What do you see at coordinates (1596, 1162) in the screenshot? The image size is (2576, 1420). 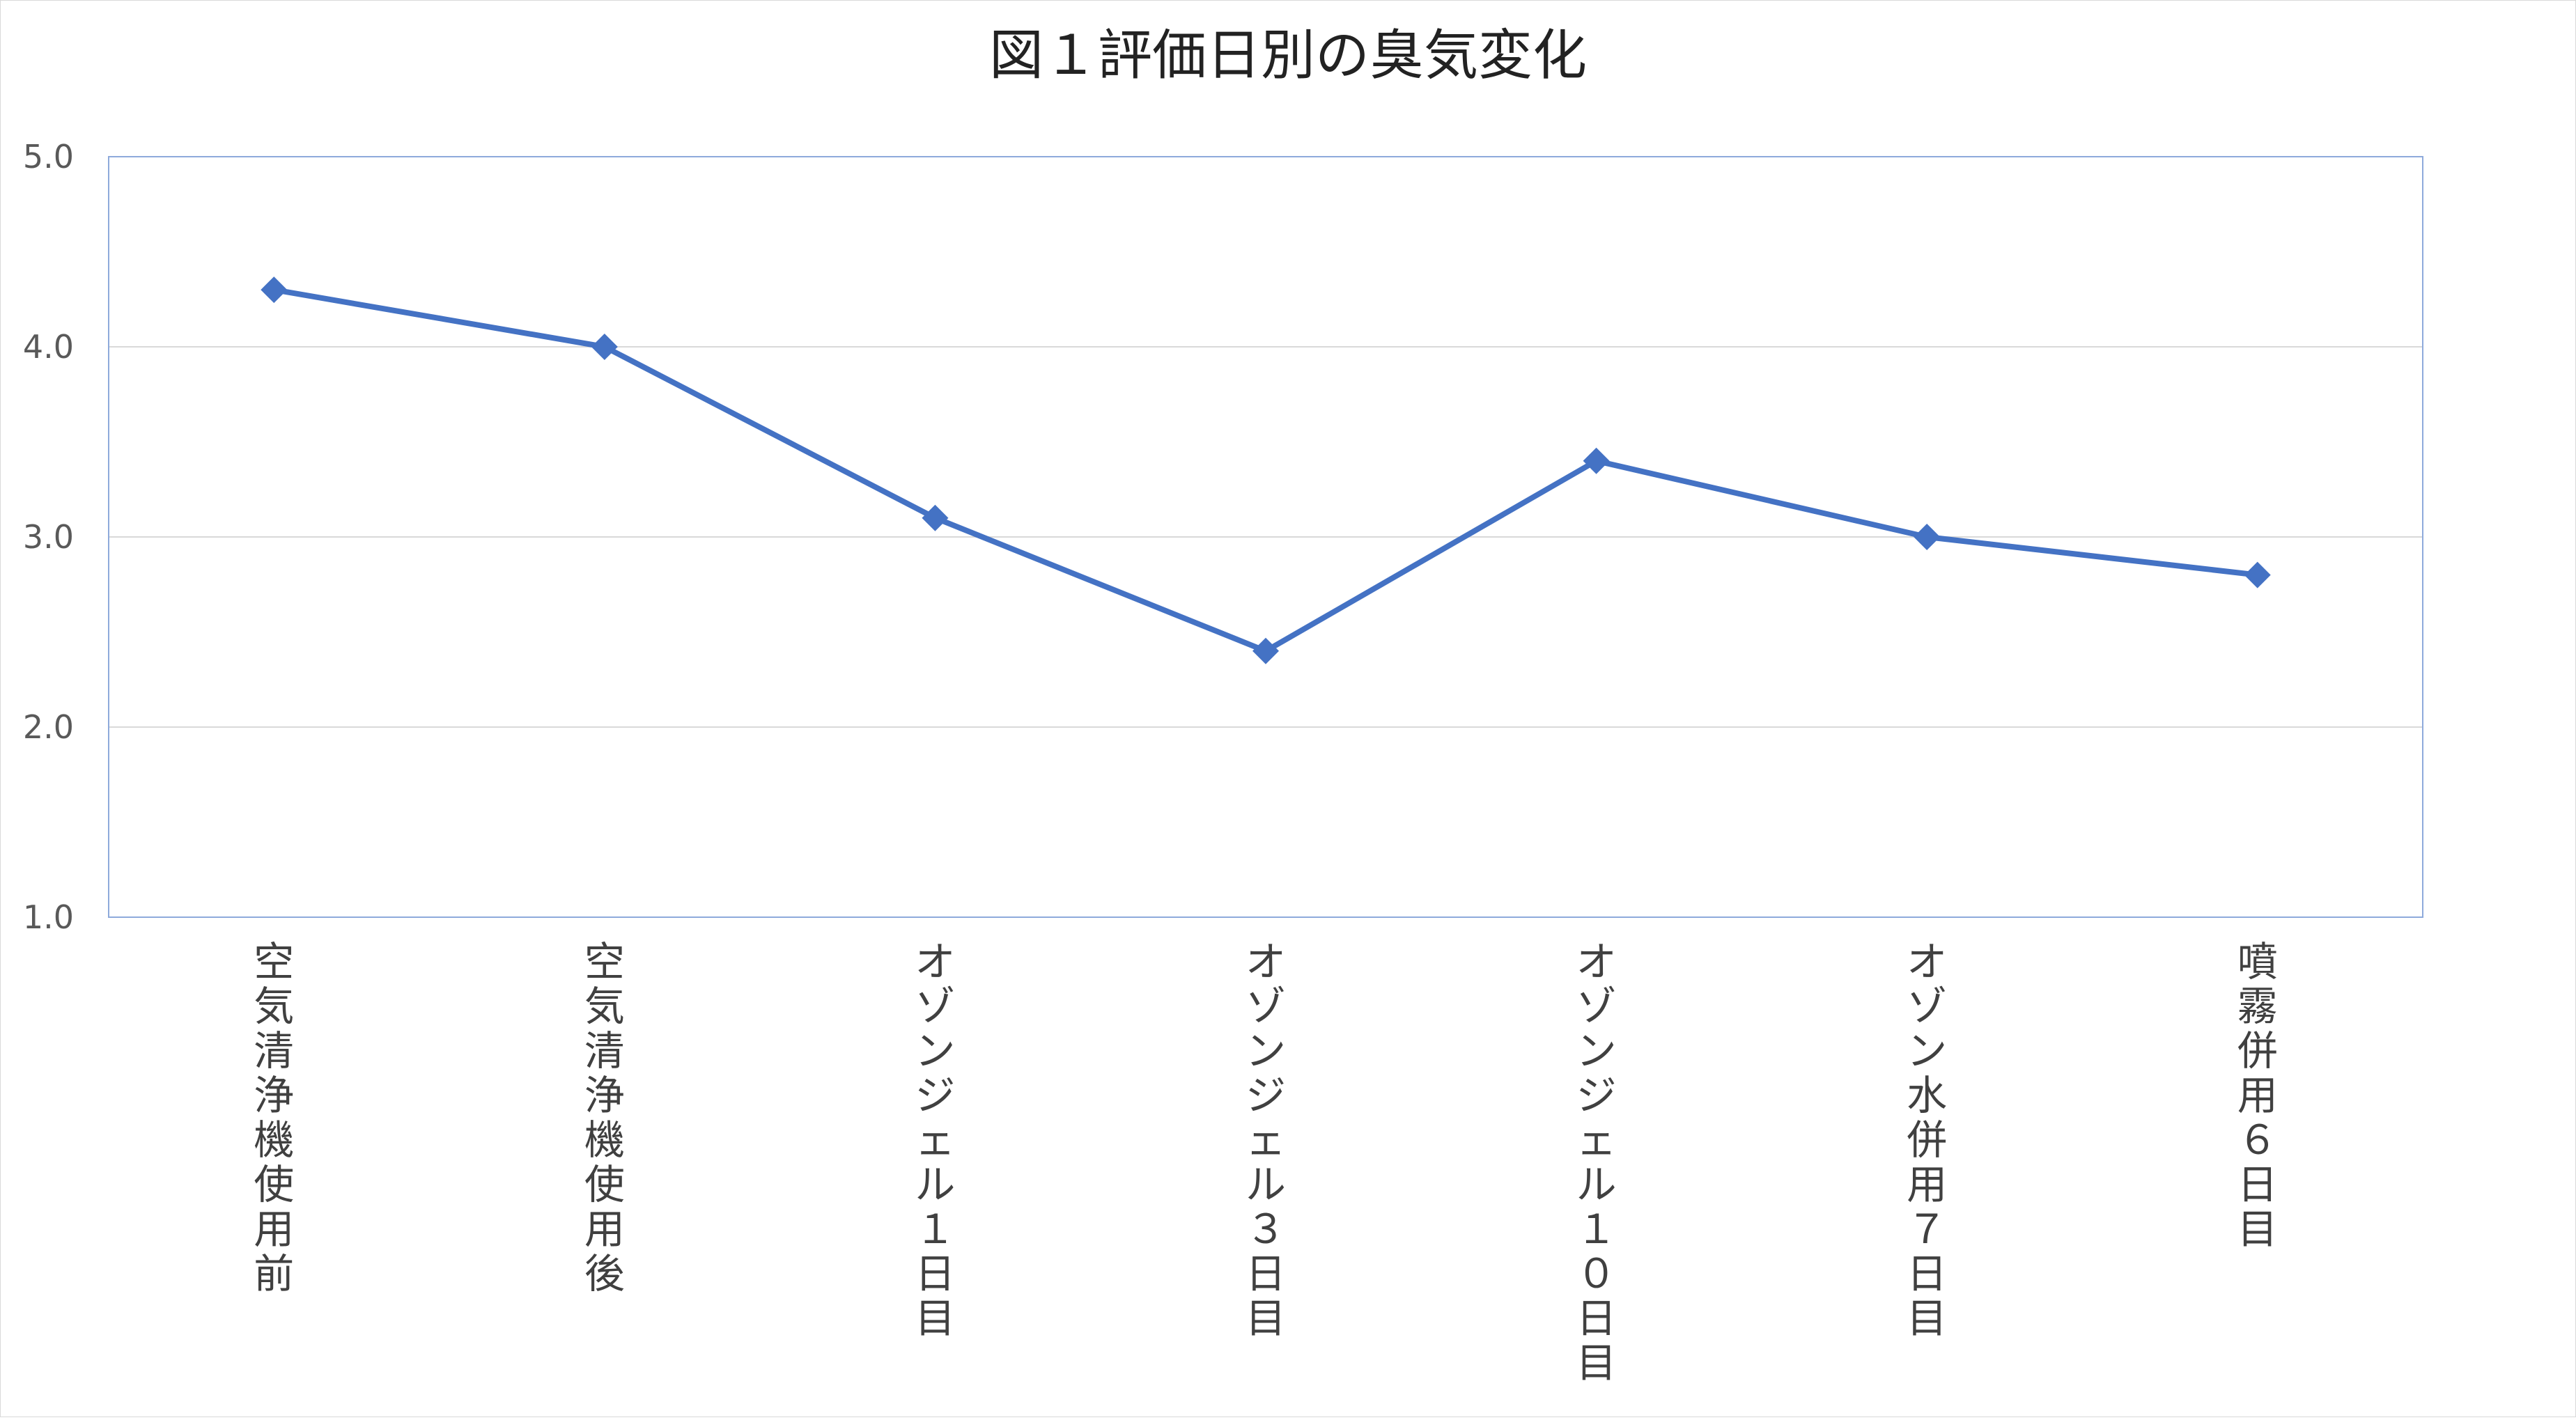 I see `x-category-label: オゾンジェル１０日目` at bounding box center [1596, 1162].